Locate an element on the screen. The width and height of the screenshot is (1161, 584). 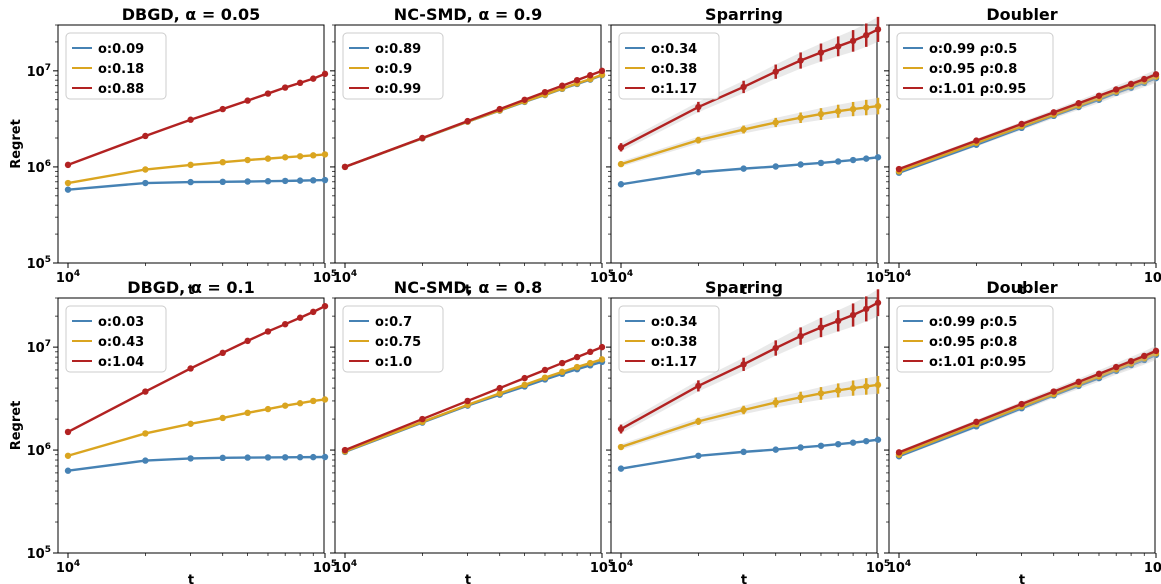
legend-entry: o:0.34 is located at coordinates (674, 322).